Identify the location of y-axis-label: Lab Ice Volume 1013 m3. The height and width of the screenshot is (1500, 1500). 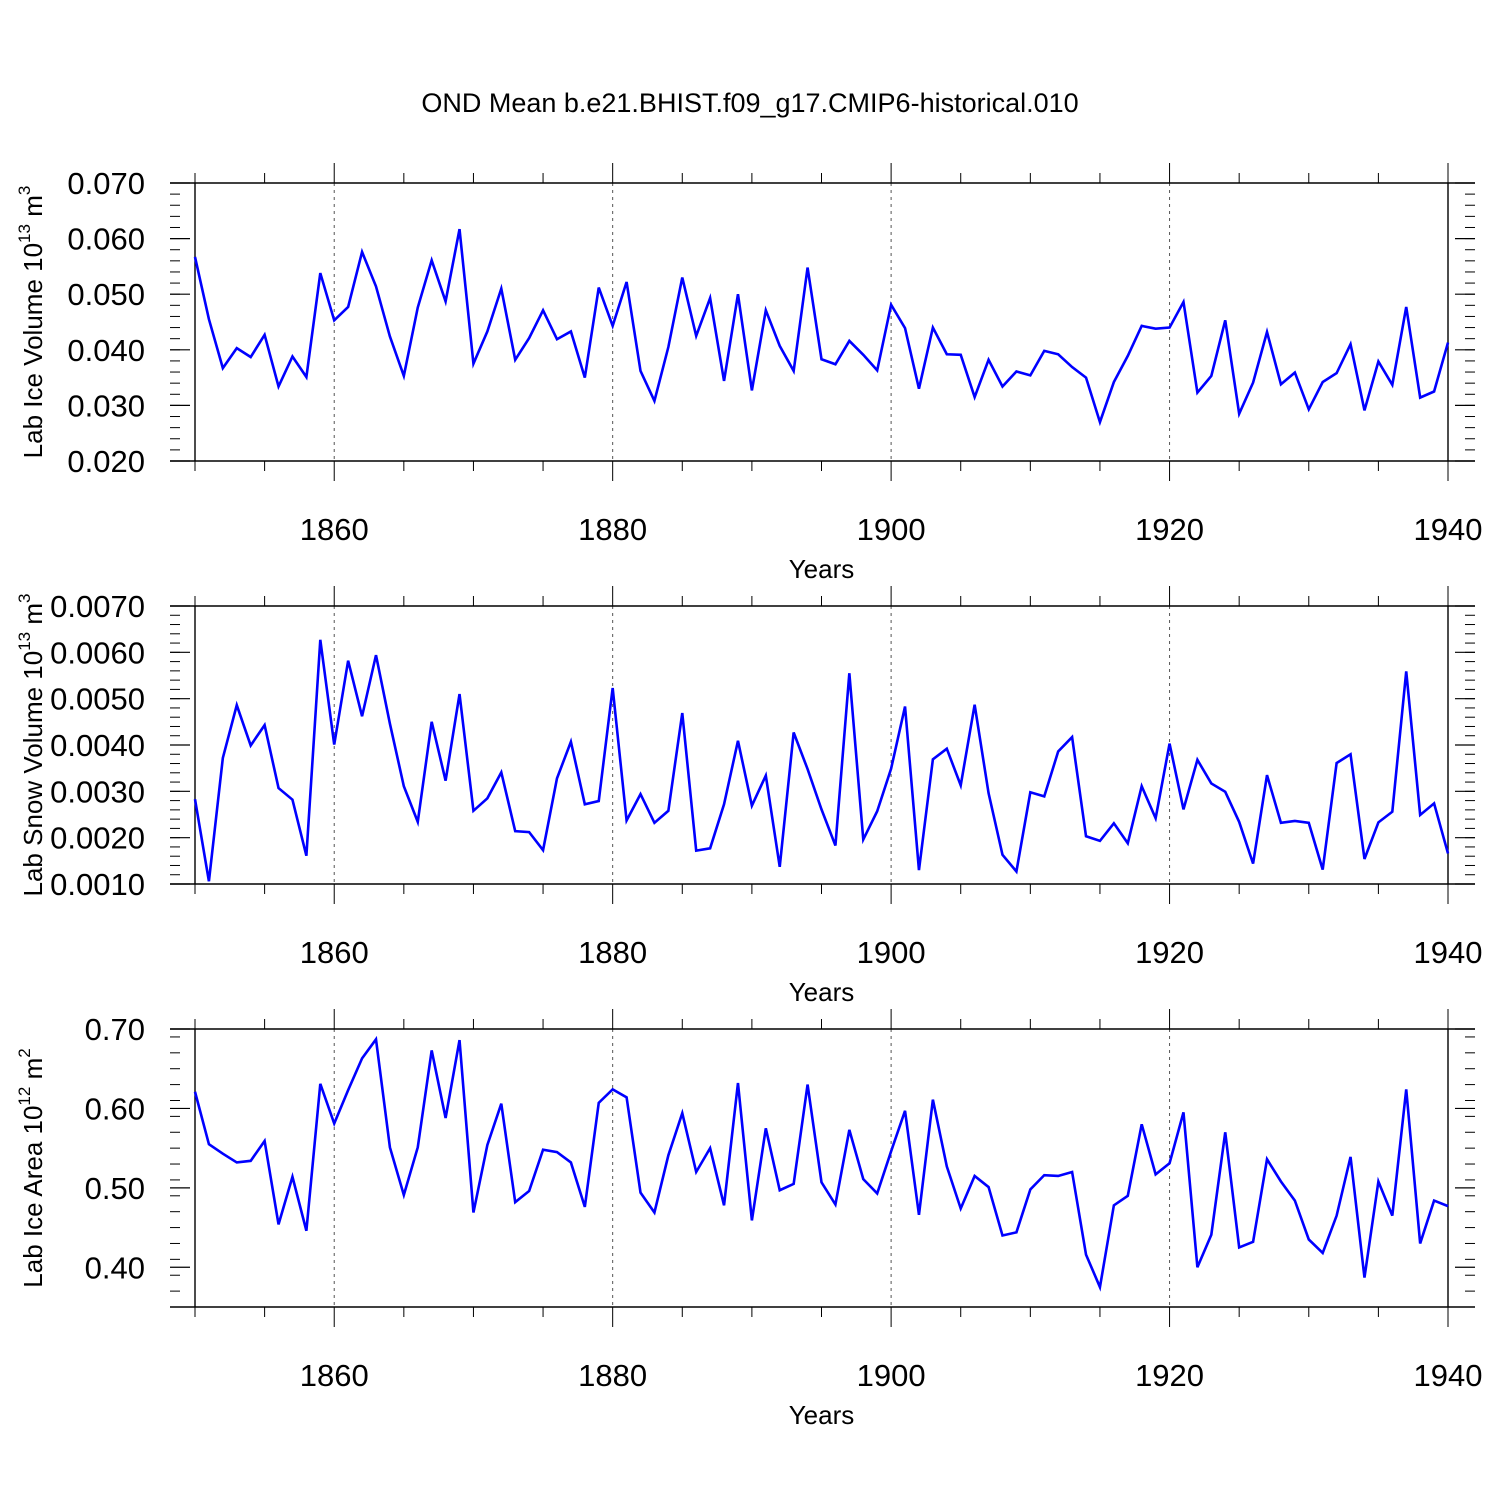
(31, 322).